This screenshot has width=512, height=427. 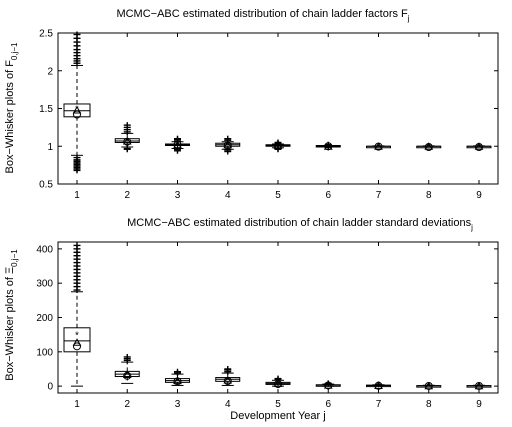 What do you see at coordinates (46, 34) in the screenshot?
I see `y-tick-label: 2.5` at bounding box center [46, 34].